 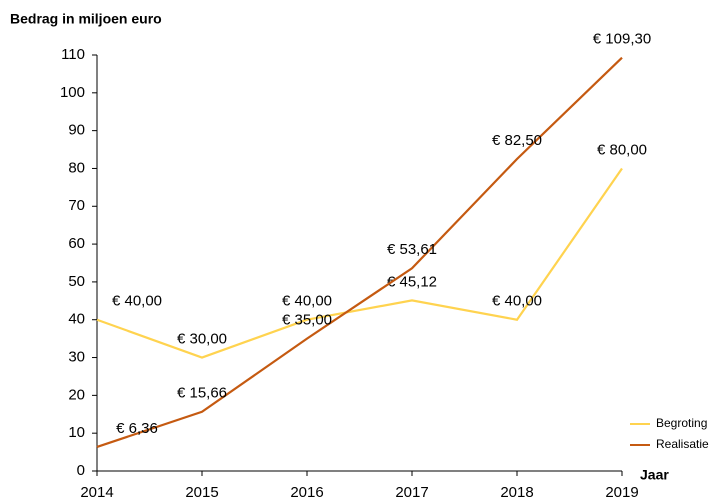 What do you see at coordinates (73, 54) in the screenshot?
I see `y-tick-label: 110` at bounding box center [73, 54].